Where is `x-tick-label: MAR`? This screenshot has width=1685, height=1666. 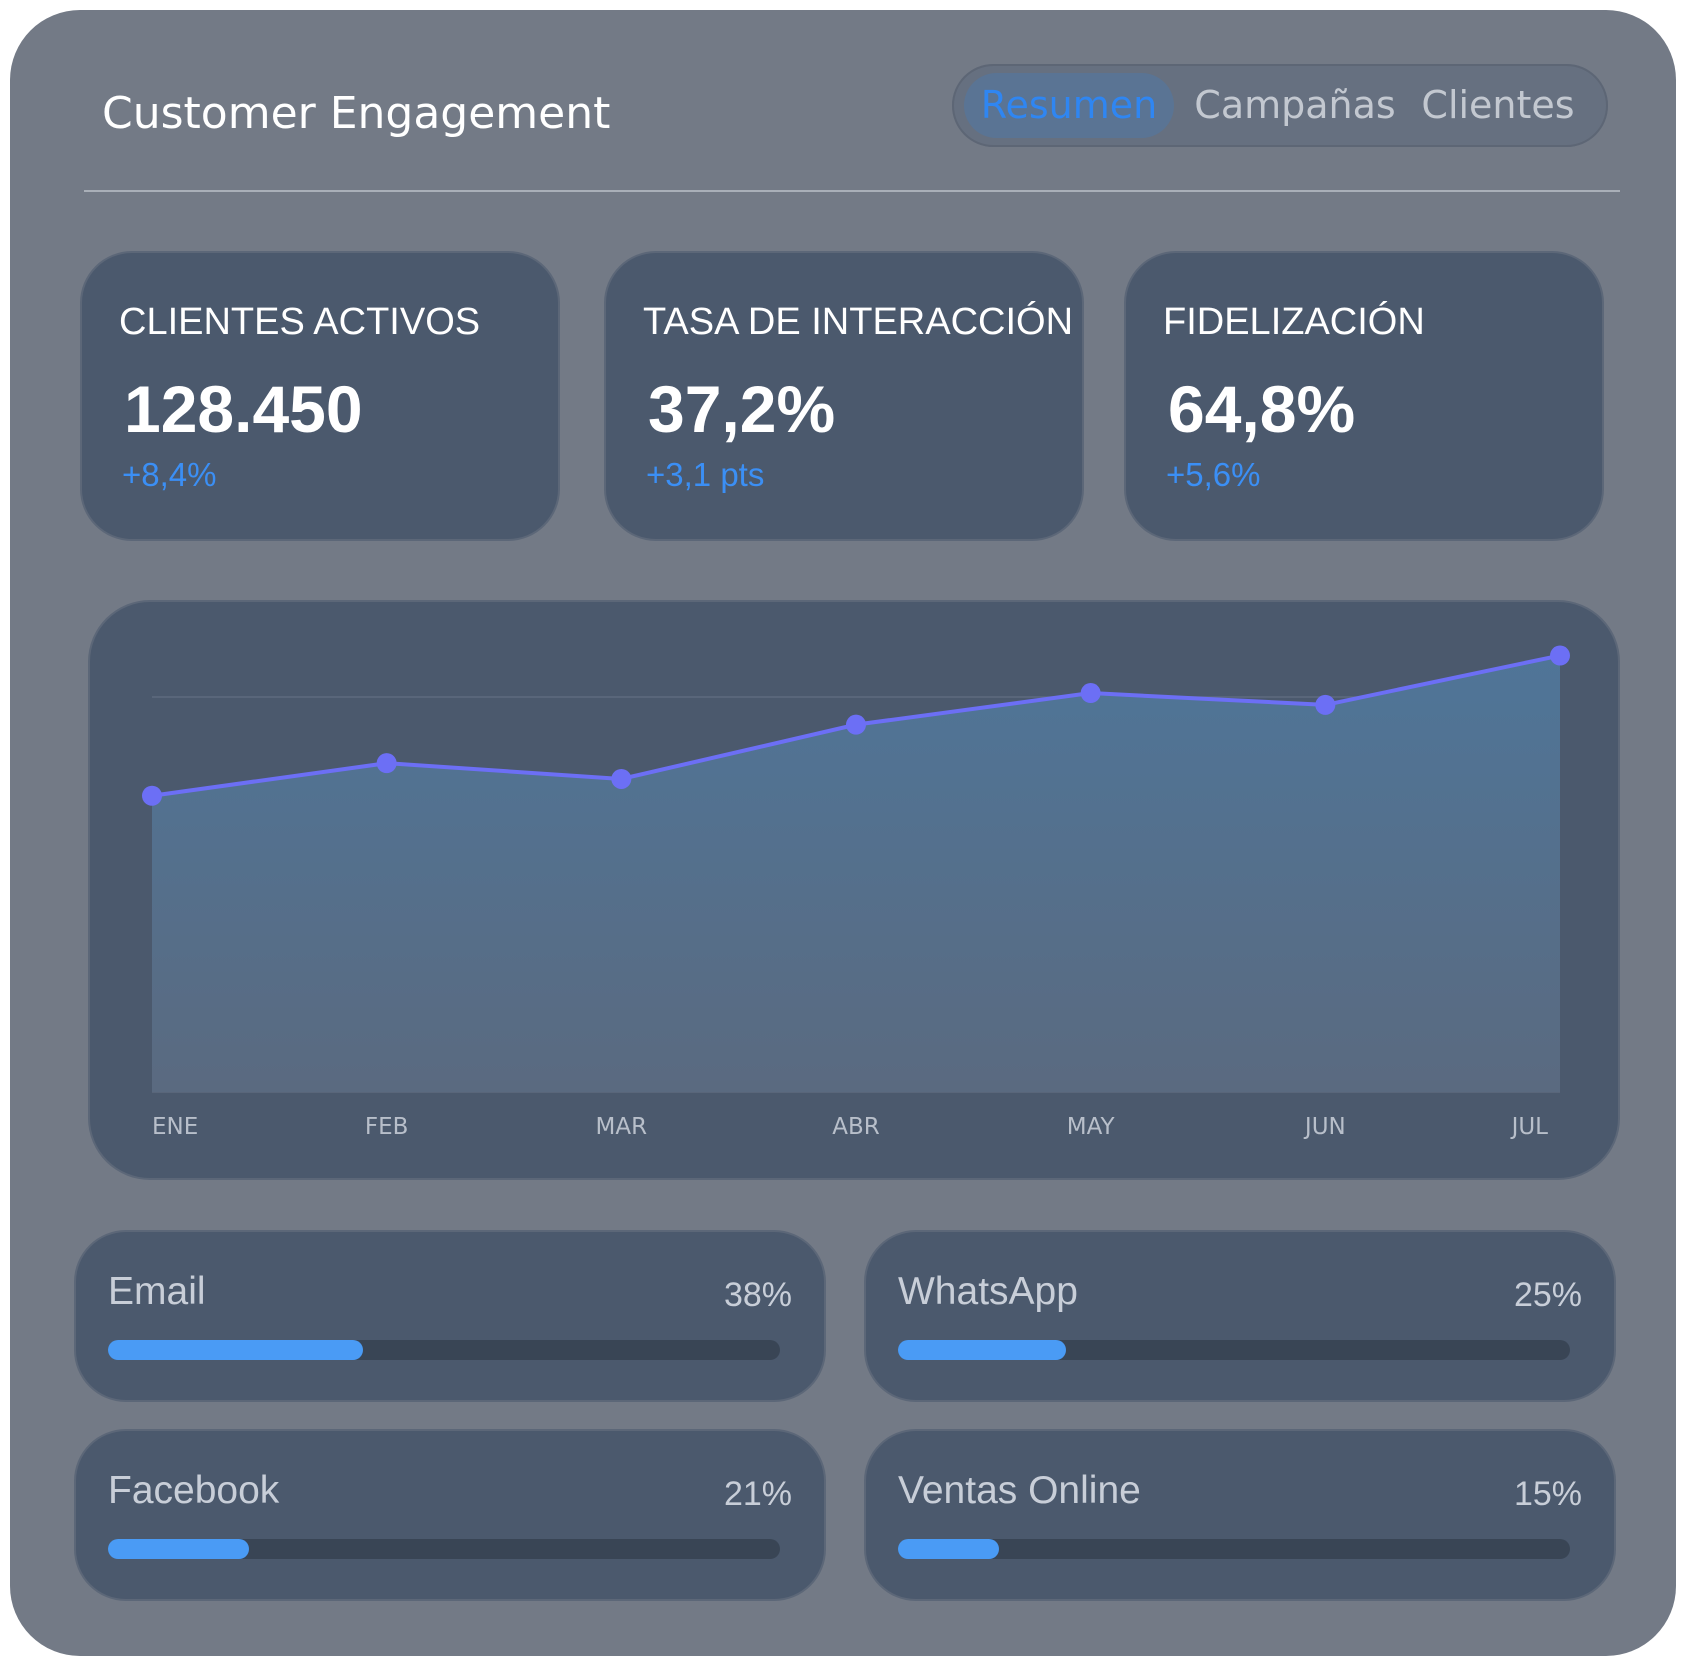 x-tick-label: MAR is located at coordinates (622, 1127).